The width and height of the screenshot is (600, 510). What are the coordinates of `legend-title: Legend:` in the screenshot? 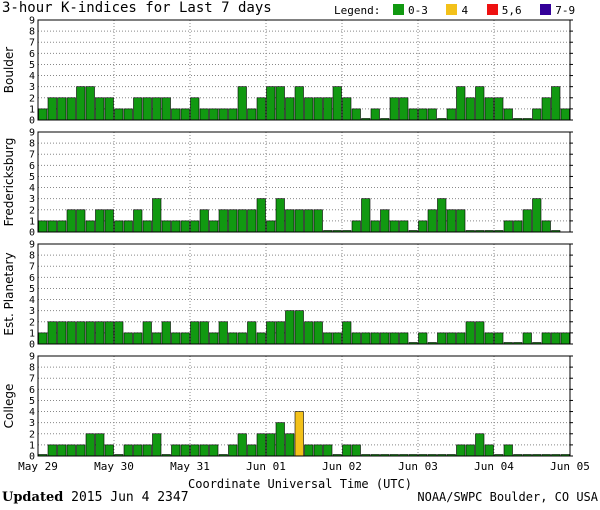 It's located at (357, 10).